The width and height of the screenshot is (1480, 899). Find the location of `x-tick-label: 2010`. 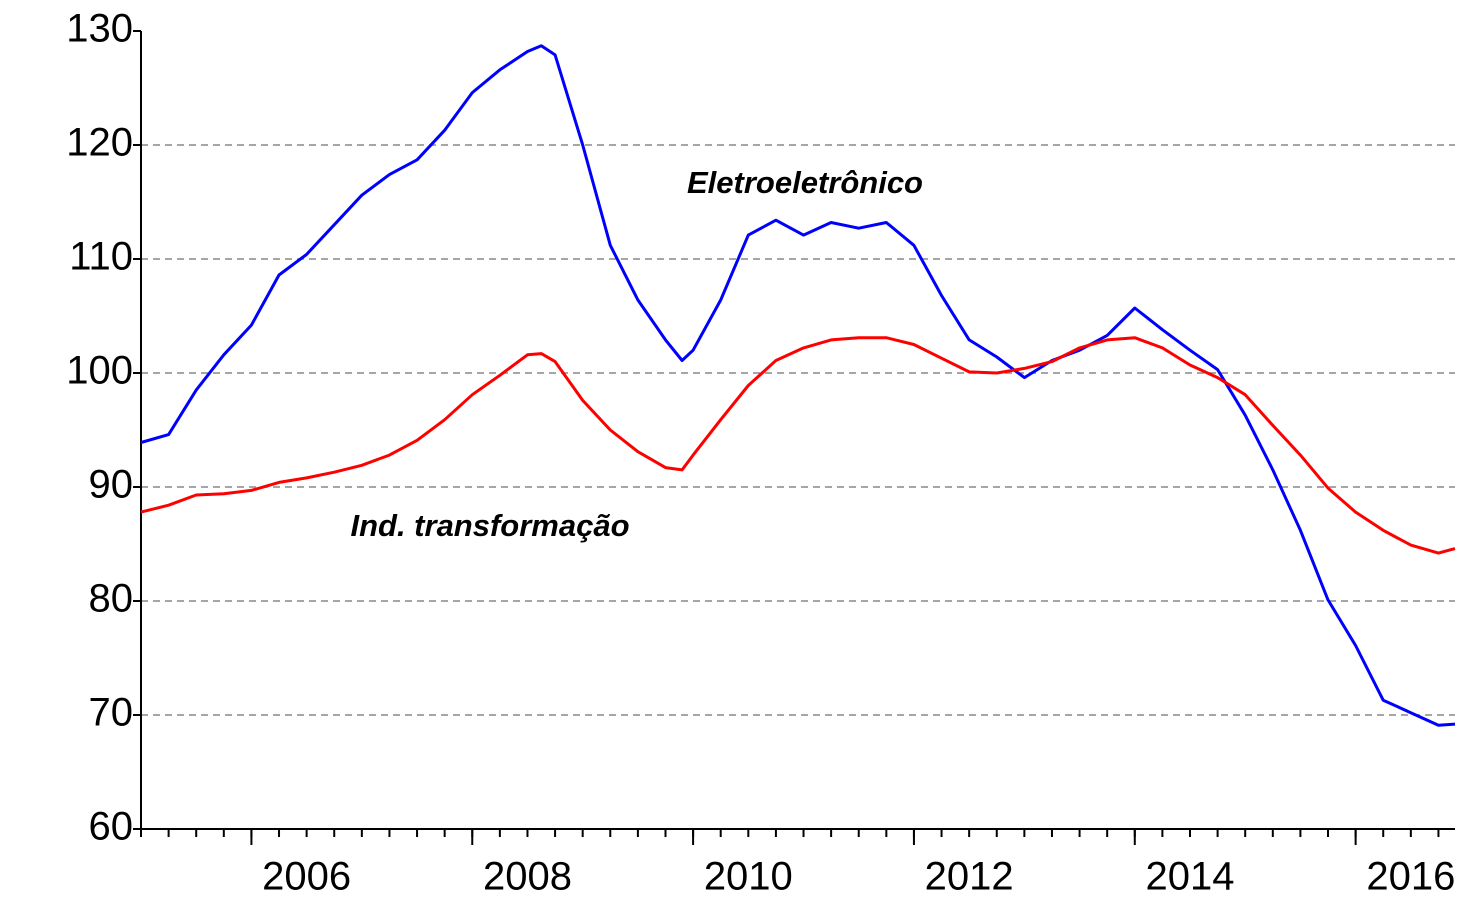

x-tick-label: 2010 is located at coordinates (748, 877).